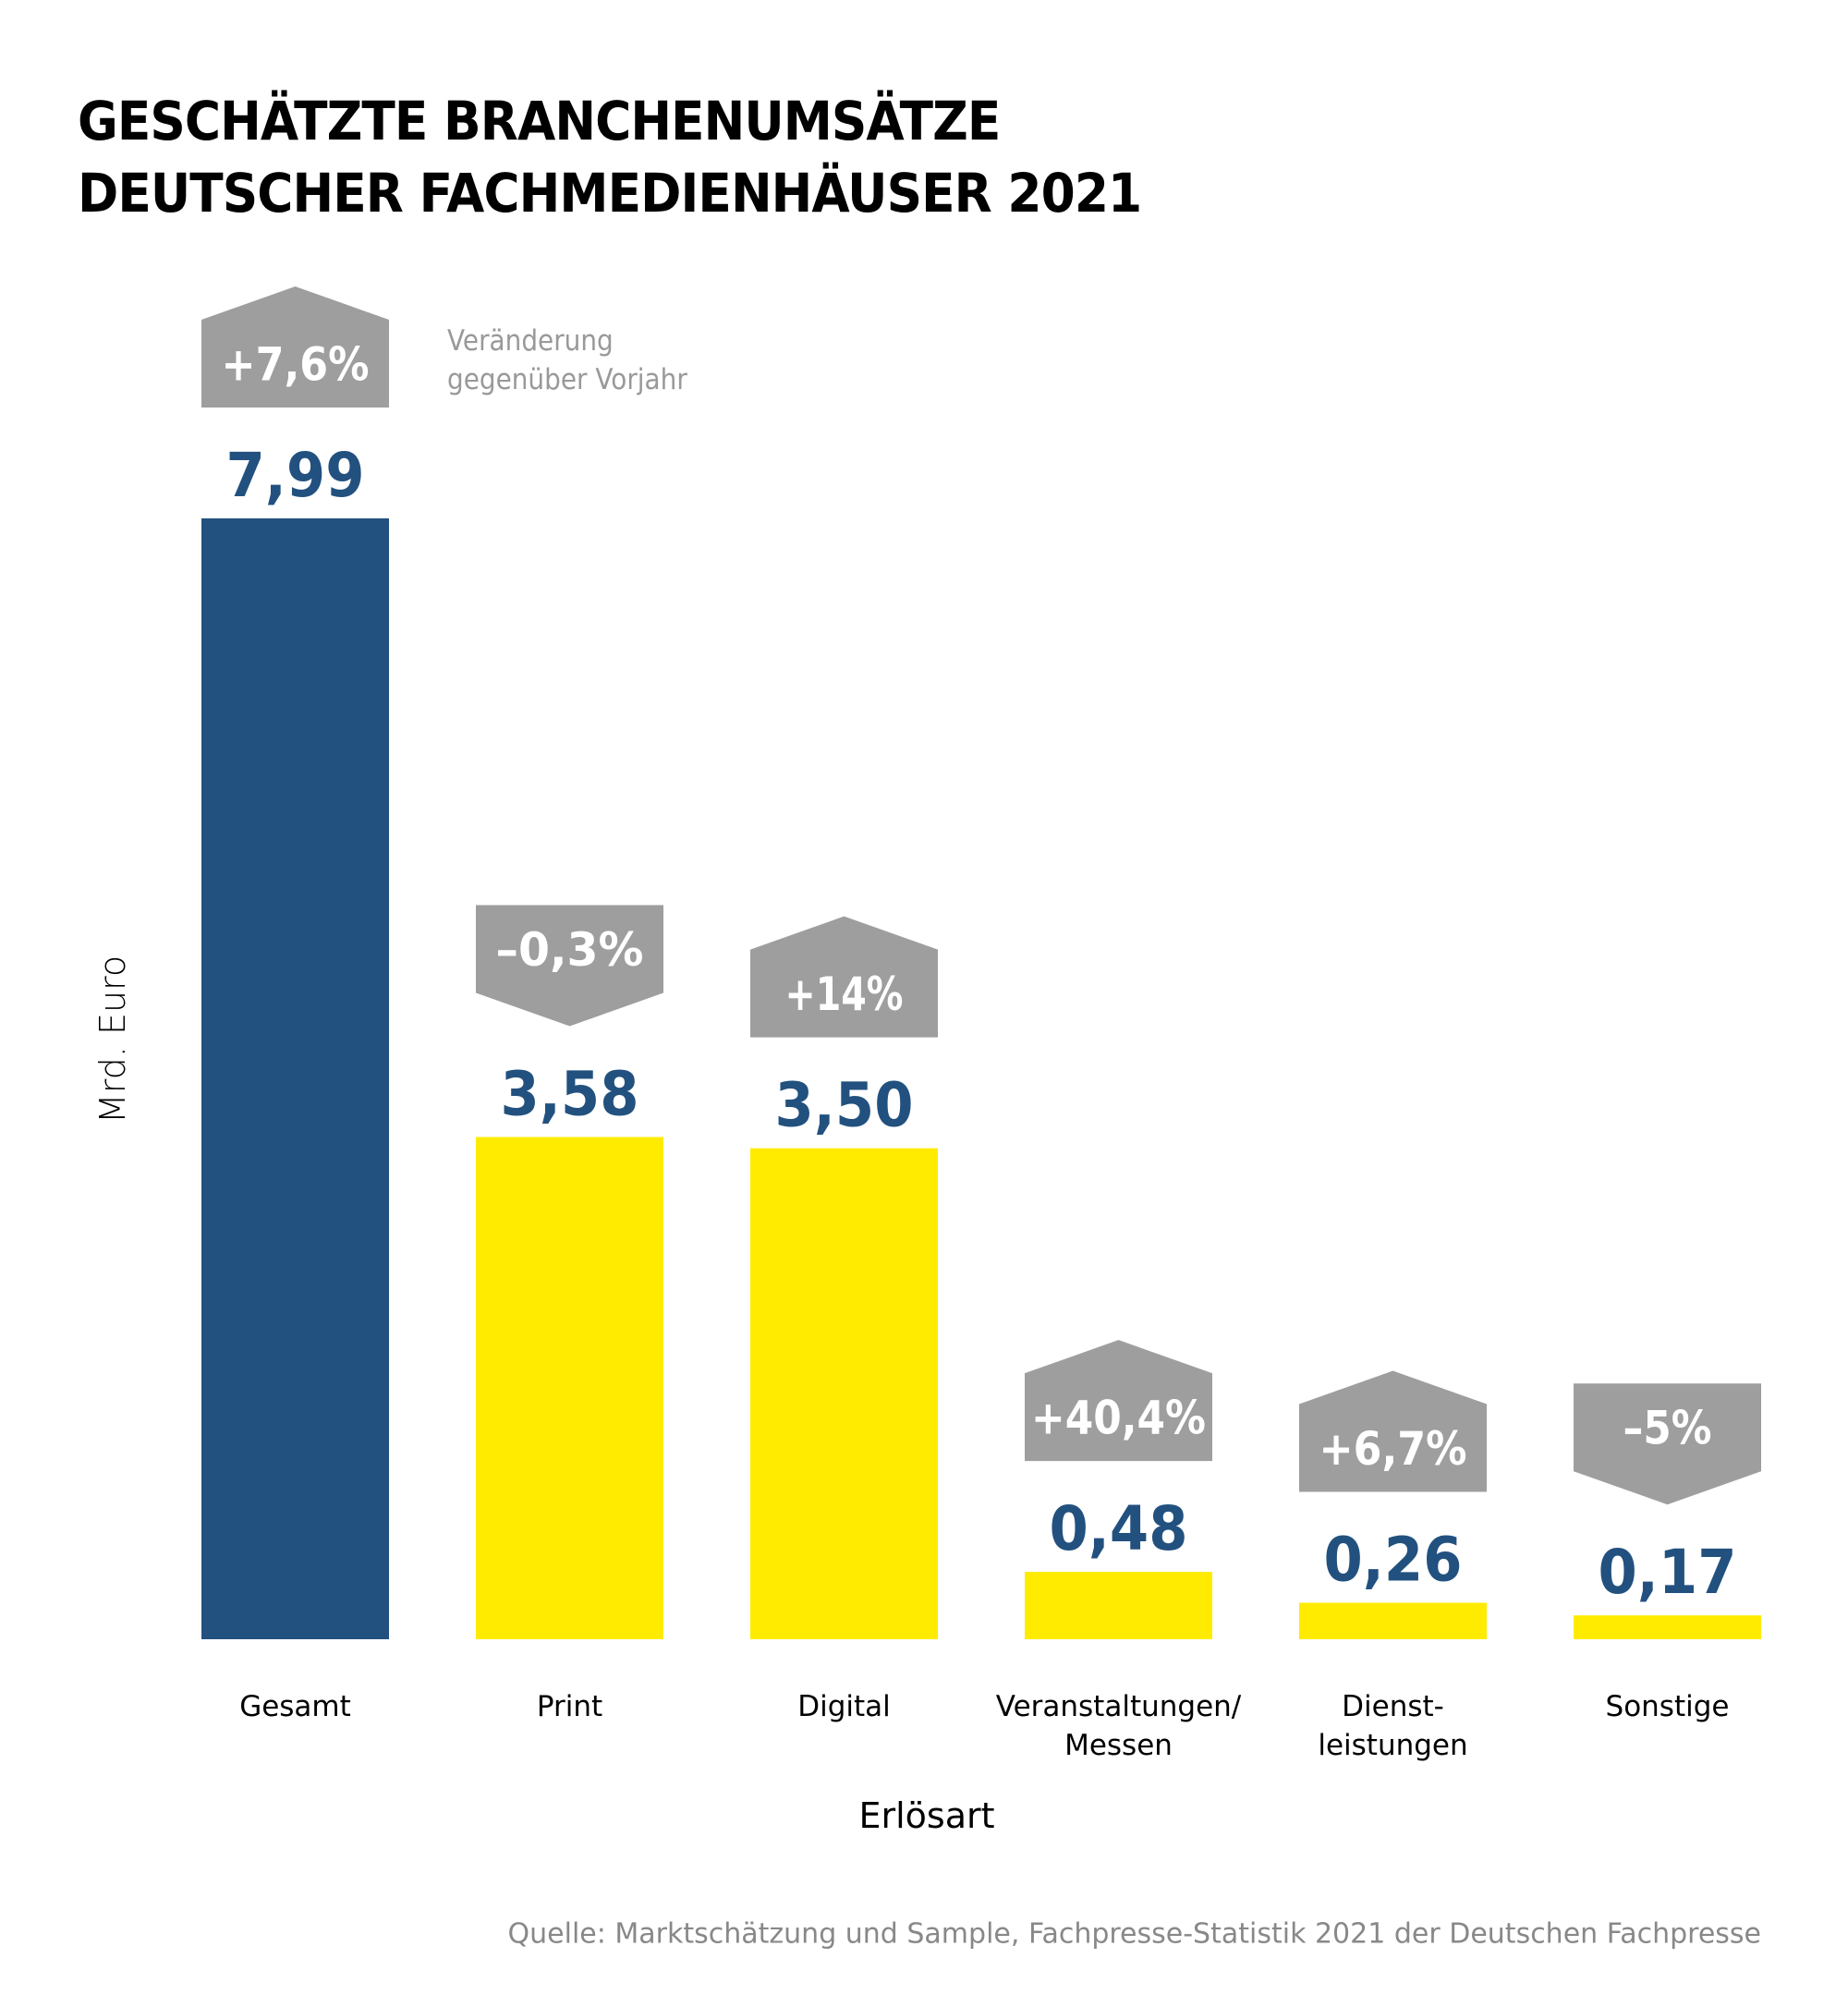  I want to click on change-label: –5%, so click(1667, 1429).